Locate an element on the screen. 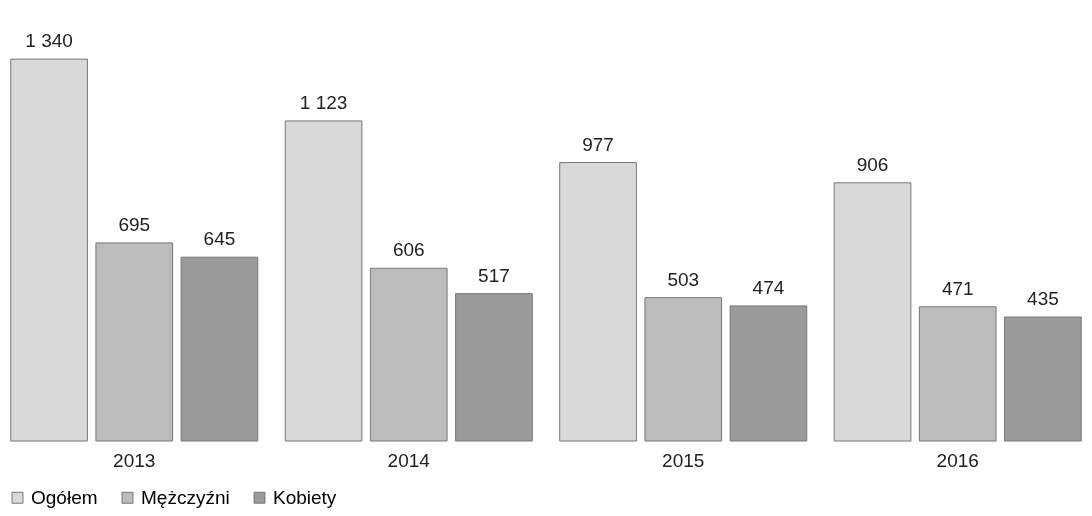 The image size is (1092, 516). x-tick-label: 2014 is located at coordinates (409, 460).